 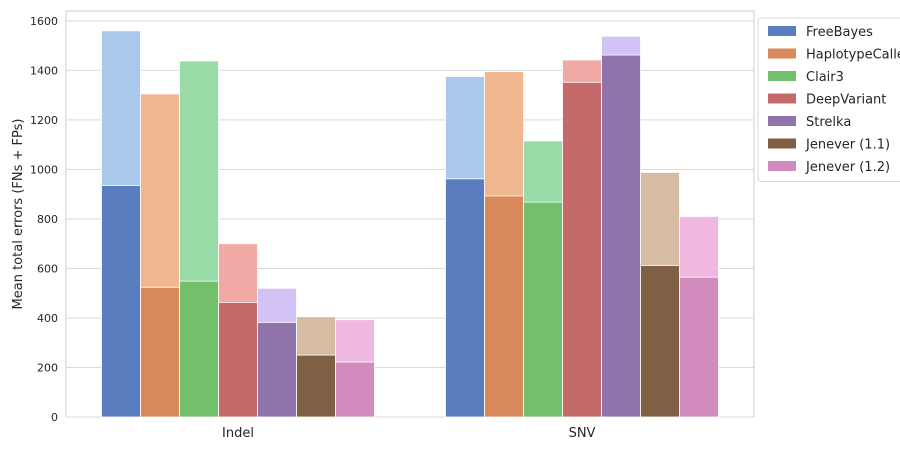 I want to click on x-axis-categories: Indel SNV, so click(x=409, y=433).